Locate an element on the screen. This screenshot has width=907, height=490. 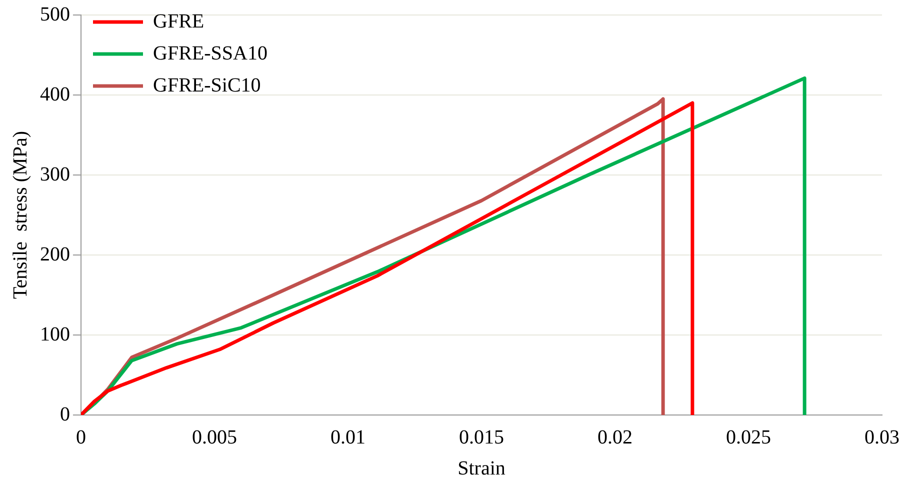
x-tick-label: 0.02 is located at coordinates (615, 437).